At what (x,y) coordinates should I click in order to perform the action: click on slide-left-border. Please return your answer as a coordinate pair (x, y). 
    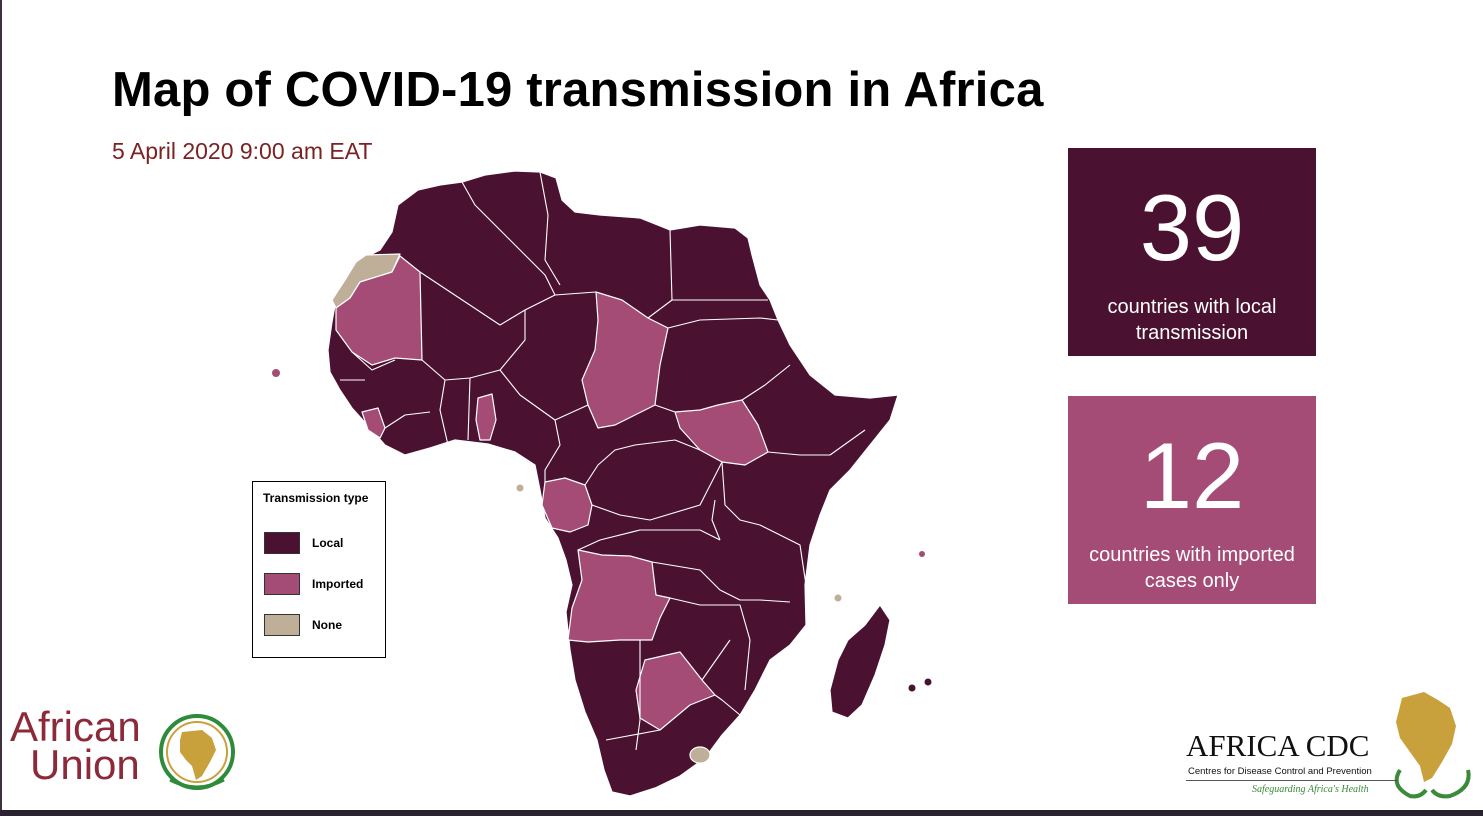
    Looking at the image, I should click on (1, 408).